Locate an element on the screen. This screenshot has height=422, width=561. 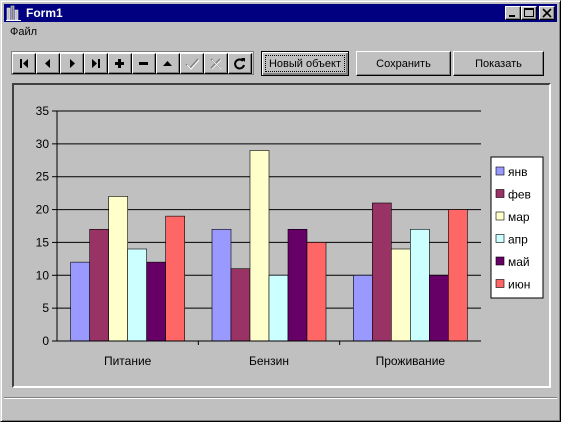
bar-фев-1 is located at coordinates (240, 305).